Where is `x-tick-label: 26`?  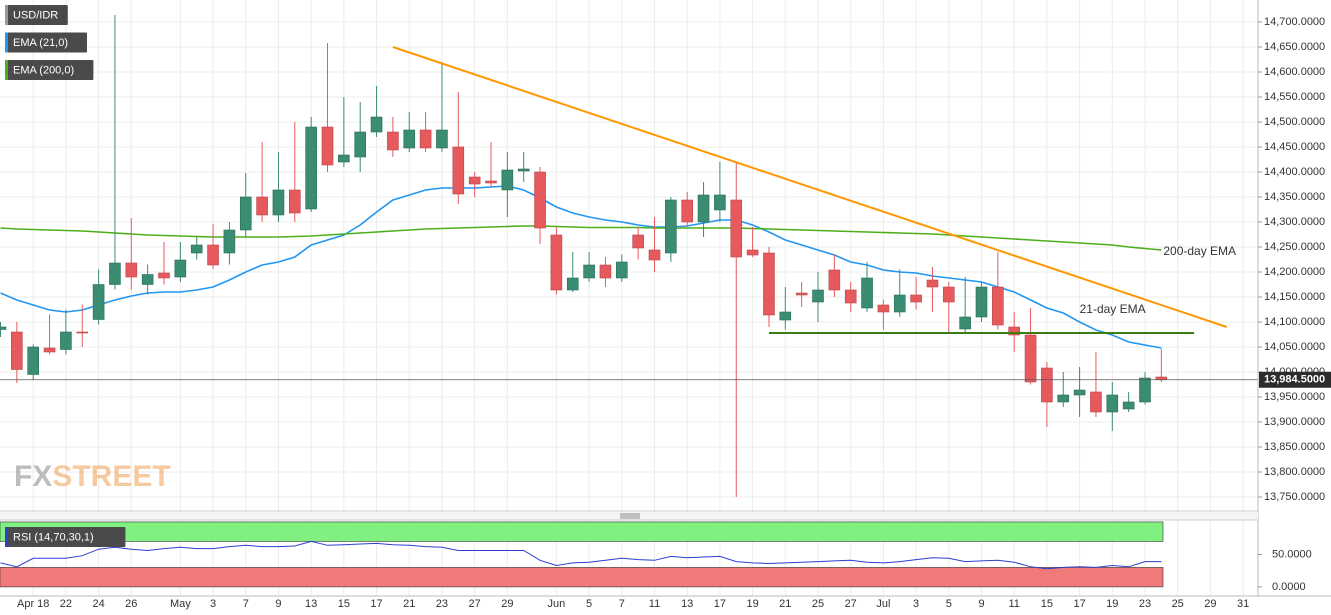
x-tick-label: 26 is located at coordinates (131, 604).